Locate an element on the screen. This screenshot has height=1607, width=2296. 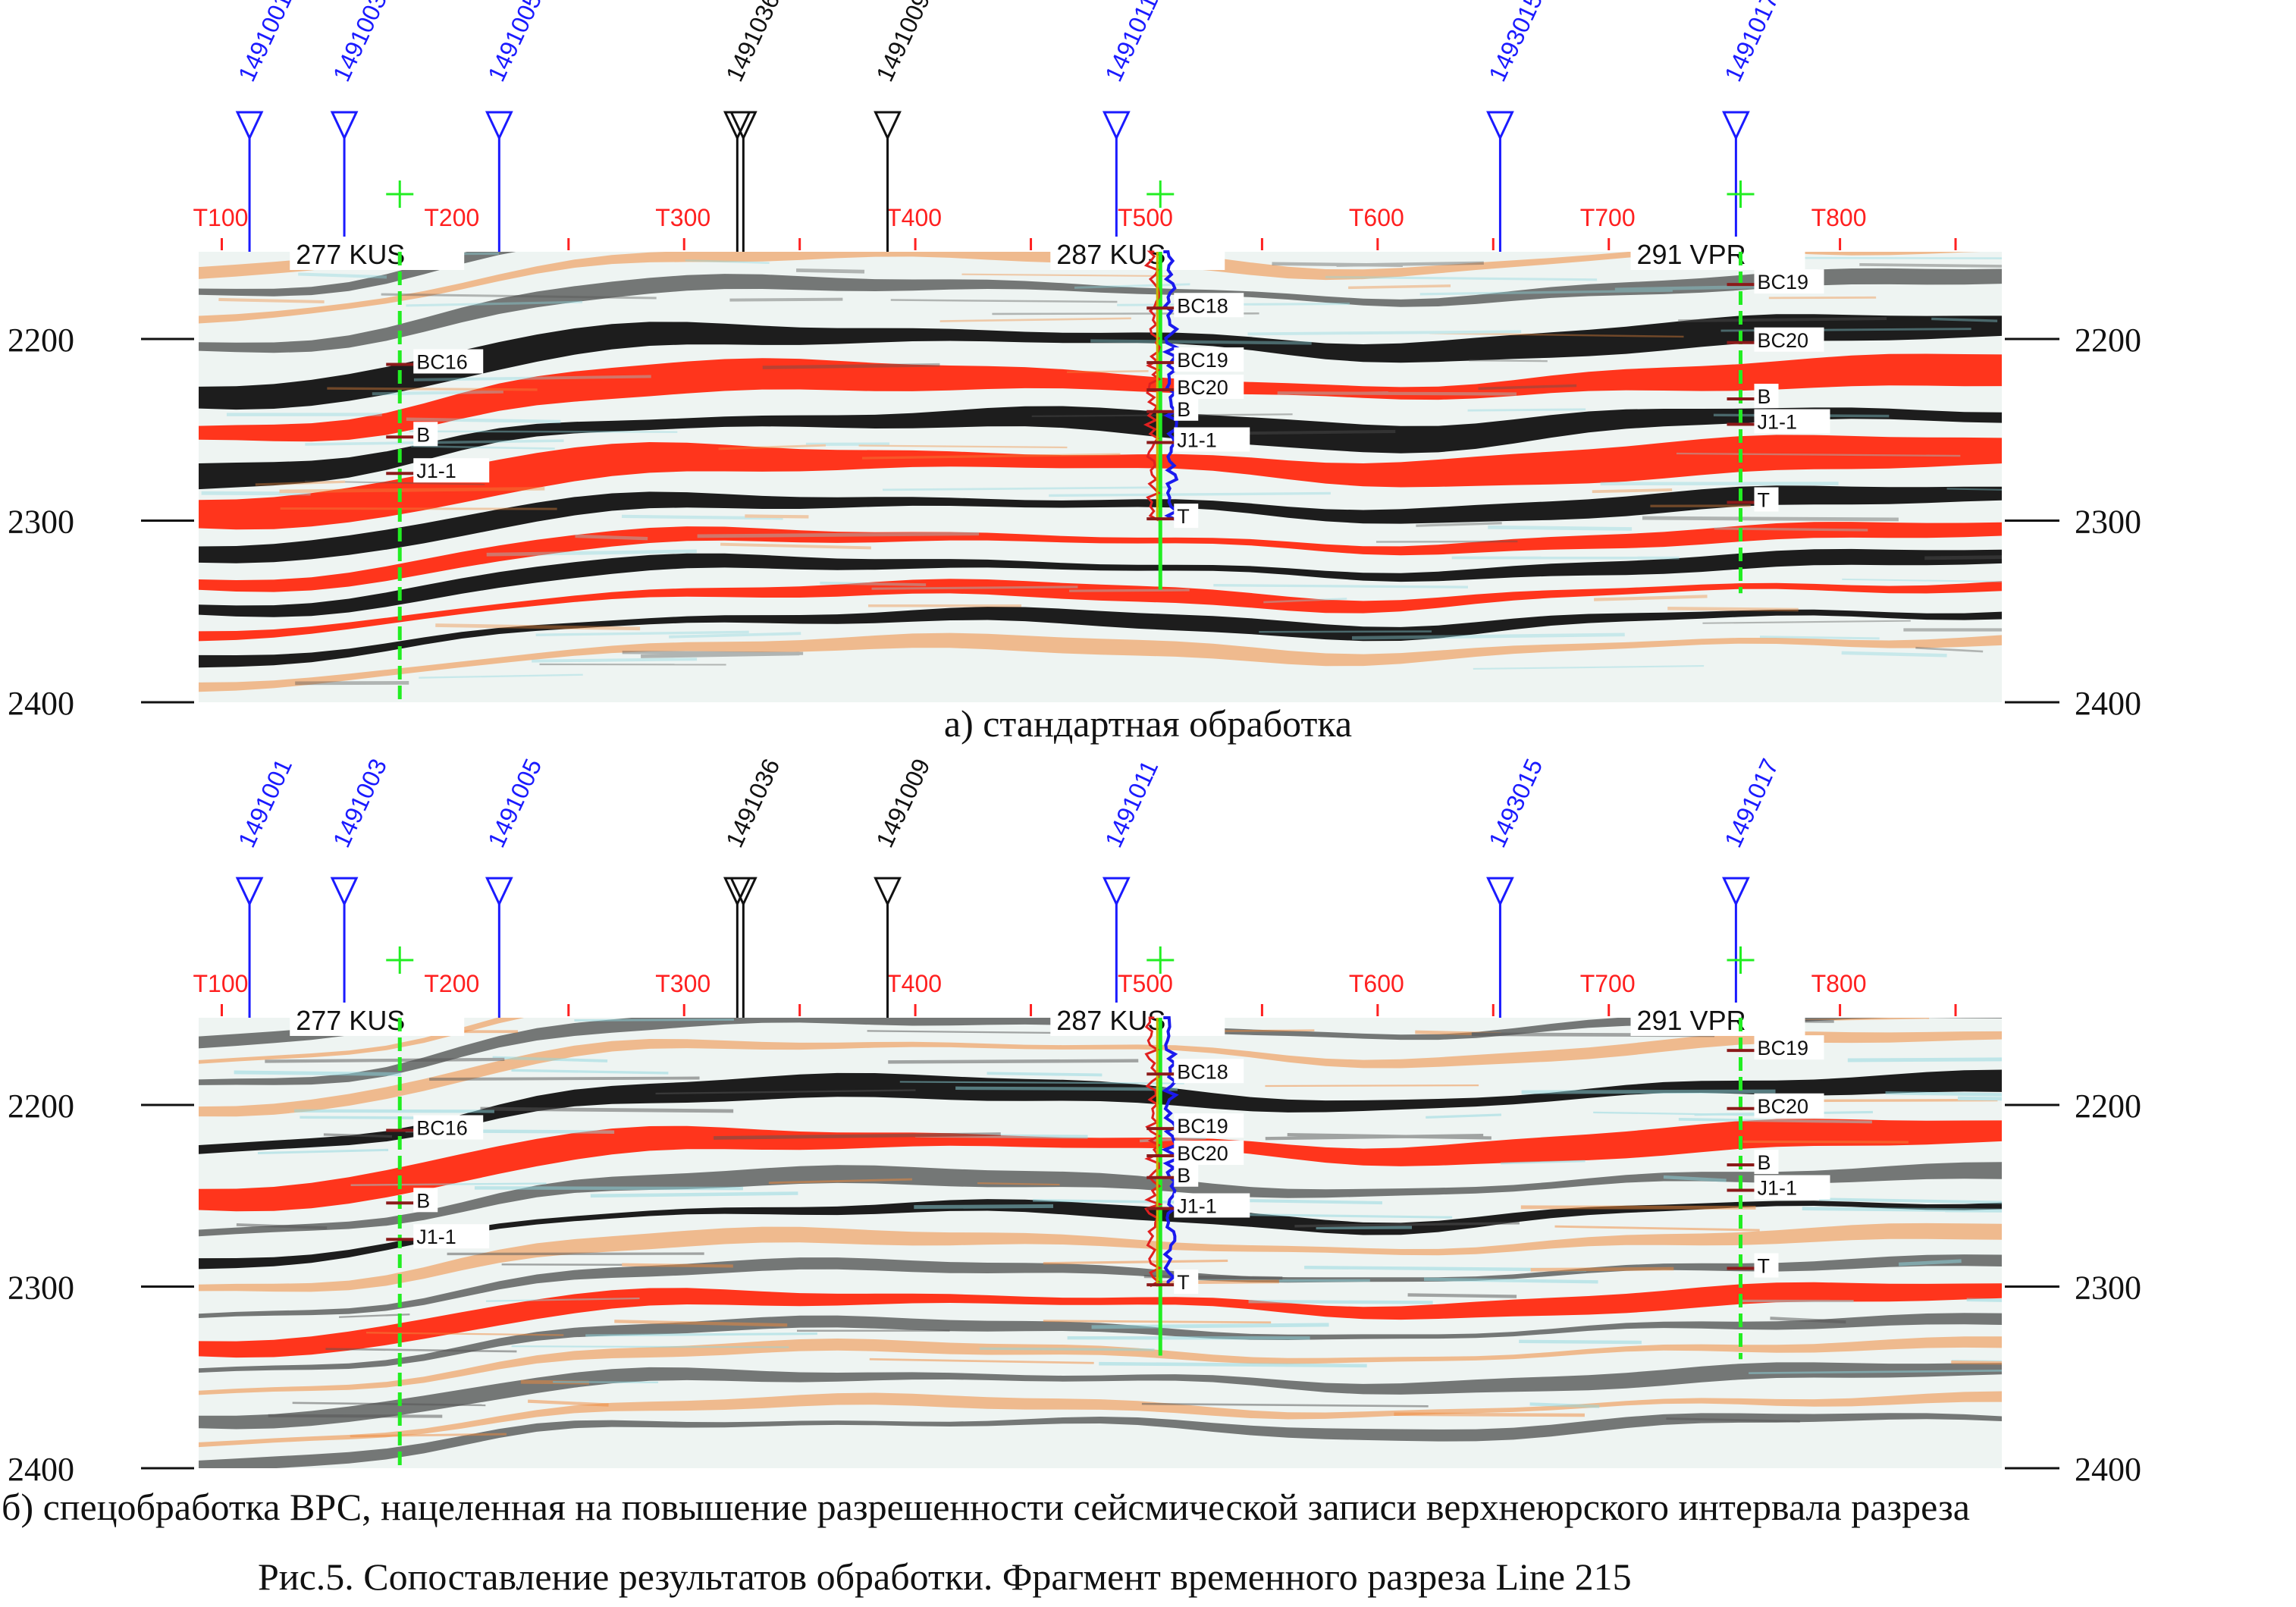
trace-label: T300 is located at coordinates (682, 217).